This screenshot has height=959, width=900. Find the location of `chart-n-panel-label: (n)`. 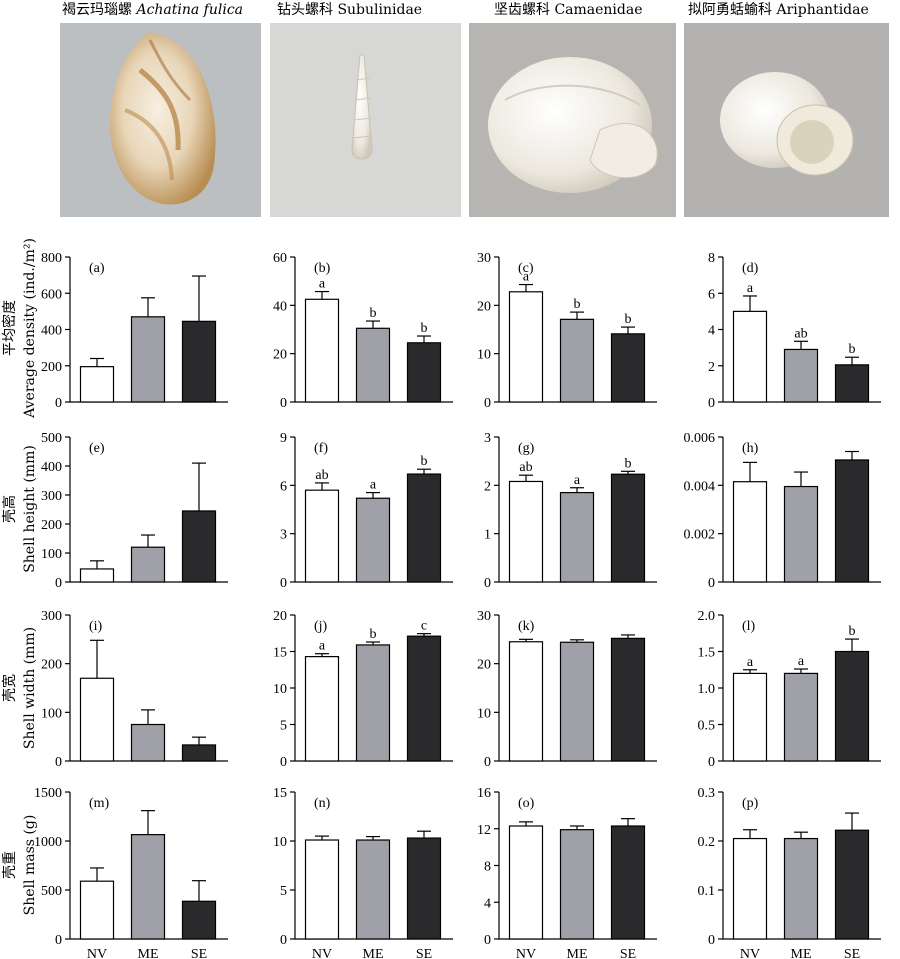

chart-n-panel-label: (n) is located at coordinates (322, 803).